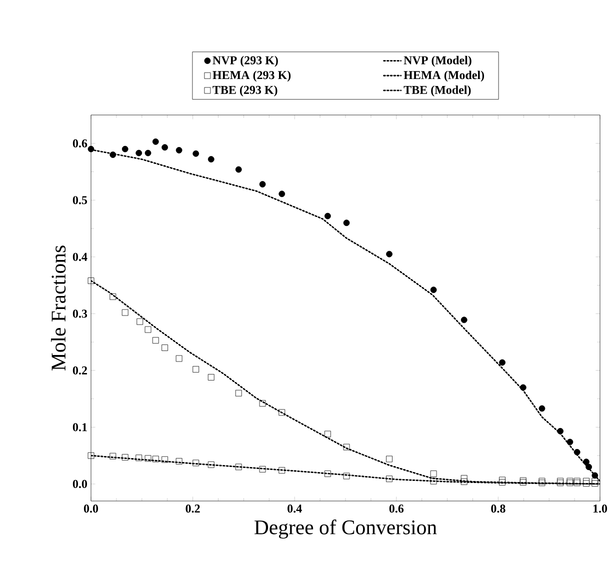  Describe the element at coordinates (245, 91) in the screenshot. I see `legend-label: TBE (293 K)` at that location.